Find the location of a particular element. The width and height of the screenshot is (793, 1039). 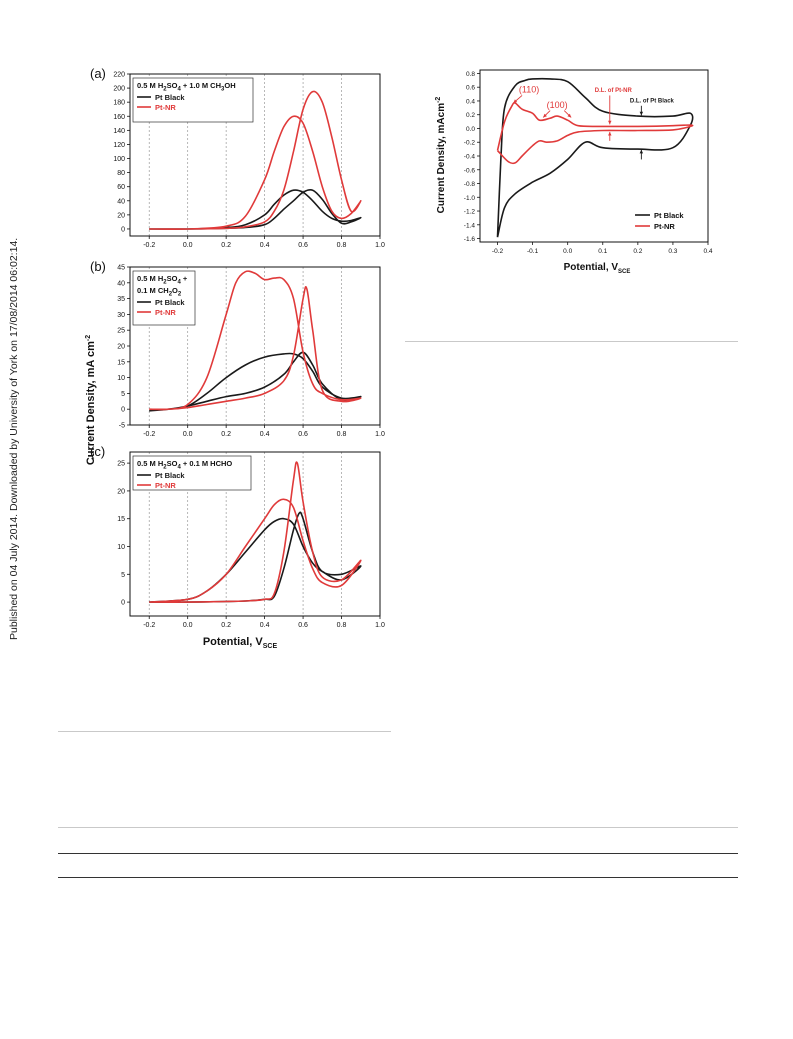

right-xlabel: Potential, VSCE is located at coordinates (597, 268).